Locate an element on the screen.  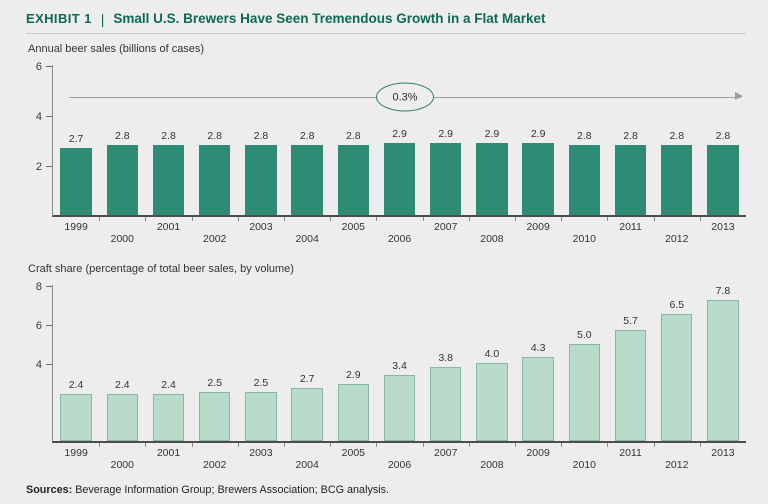
x-tick-label: 2006 is located at coordinates (399, 233).